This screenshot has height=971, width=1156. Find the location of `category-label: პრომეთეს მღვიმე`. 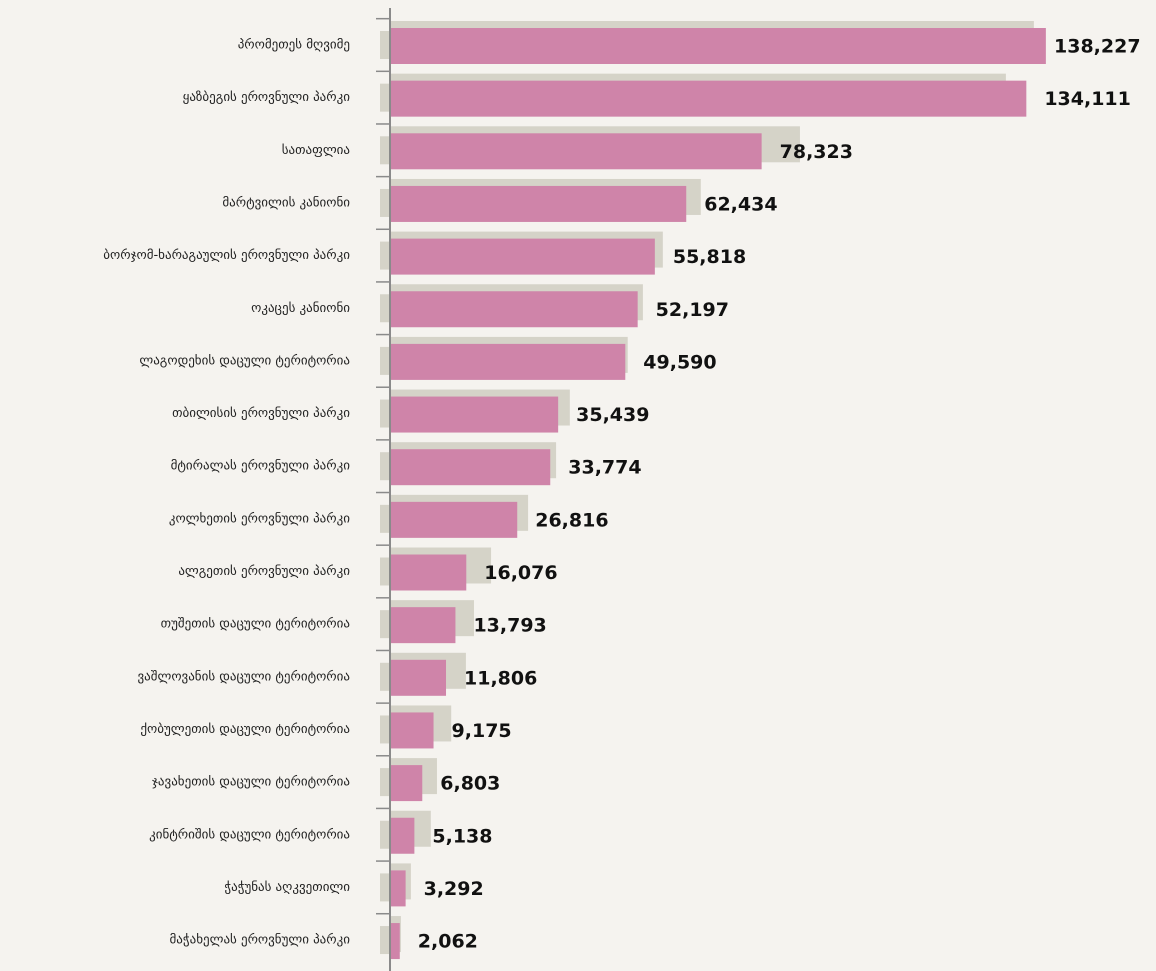

category-label: პრომეთეს მღვიმე is located at coordinates (294, 45).